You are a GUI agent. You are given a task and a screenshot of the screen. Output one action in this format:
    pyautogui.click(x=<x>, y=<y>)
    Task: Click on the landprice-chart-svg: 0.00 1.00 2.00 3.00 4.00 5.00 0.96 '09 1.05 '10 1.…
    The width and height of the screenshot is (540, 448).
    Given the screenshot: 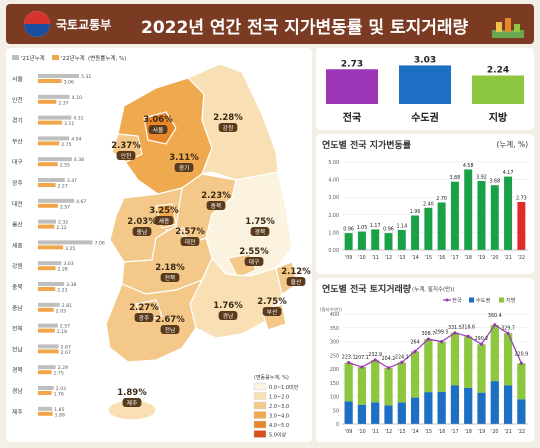 What is the action you would take?
    pyautogui.click(x=428, y=210)
    